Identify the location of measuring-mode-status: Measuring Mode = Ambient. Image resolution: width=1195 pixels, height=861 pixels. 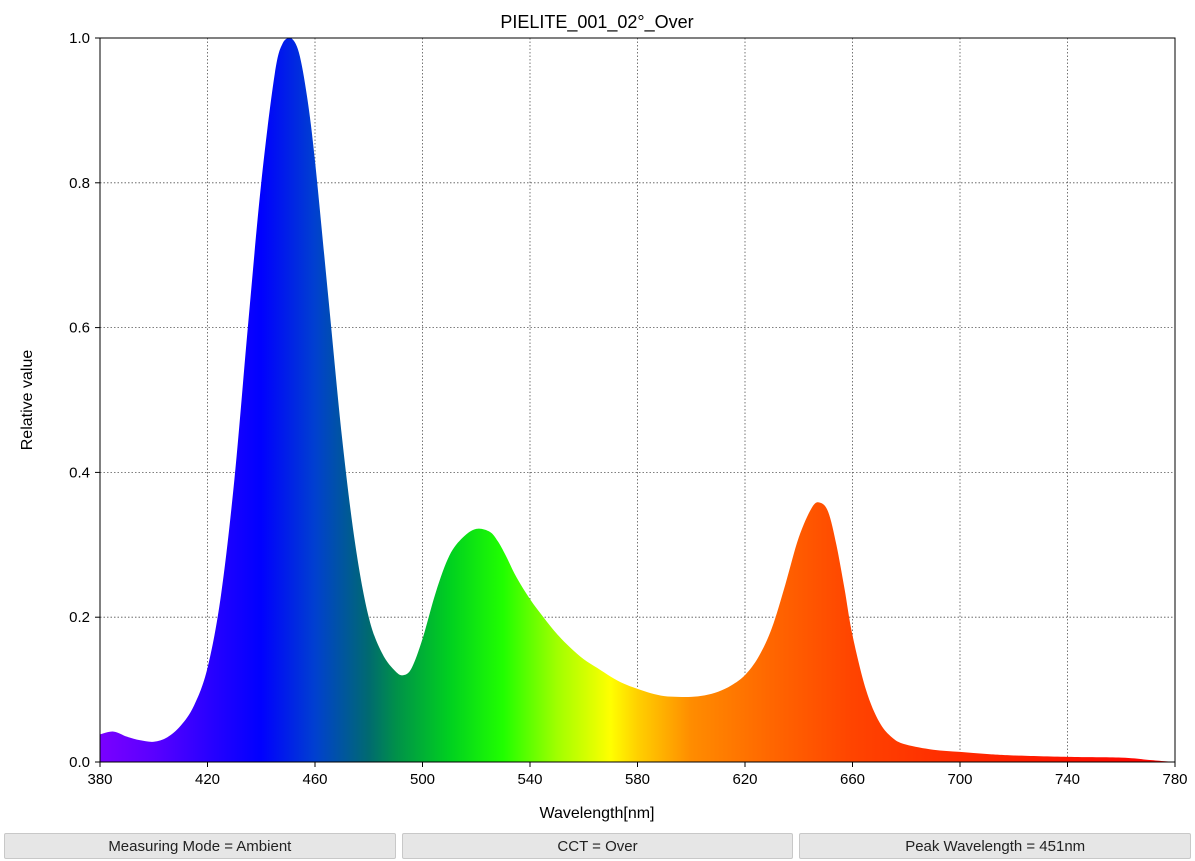
(200, 846).